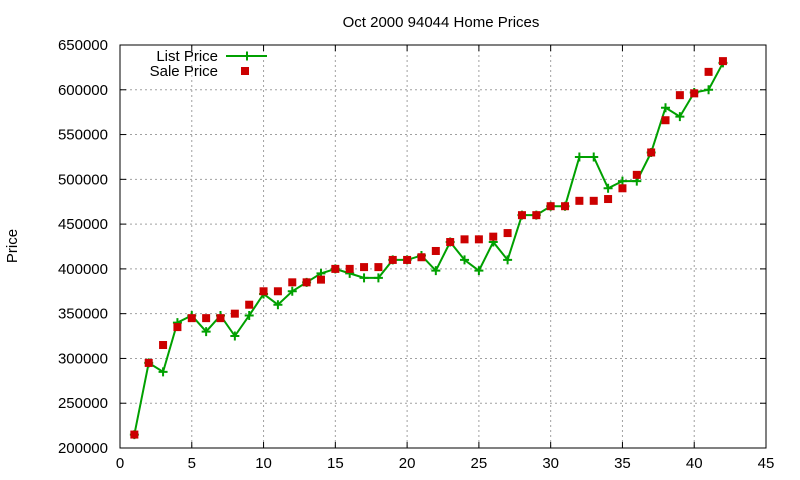 The image size is (800, 480). Describe the element at coordinates (83, 224) in the screenshot. I see `y-tick-label: 450000` at that location.